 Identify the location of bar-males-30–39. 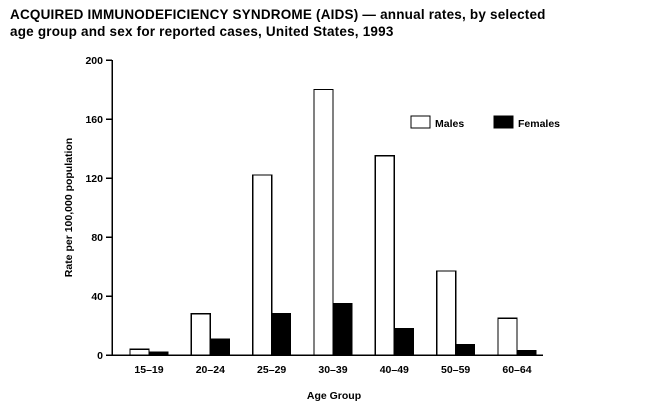
(323, 222).